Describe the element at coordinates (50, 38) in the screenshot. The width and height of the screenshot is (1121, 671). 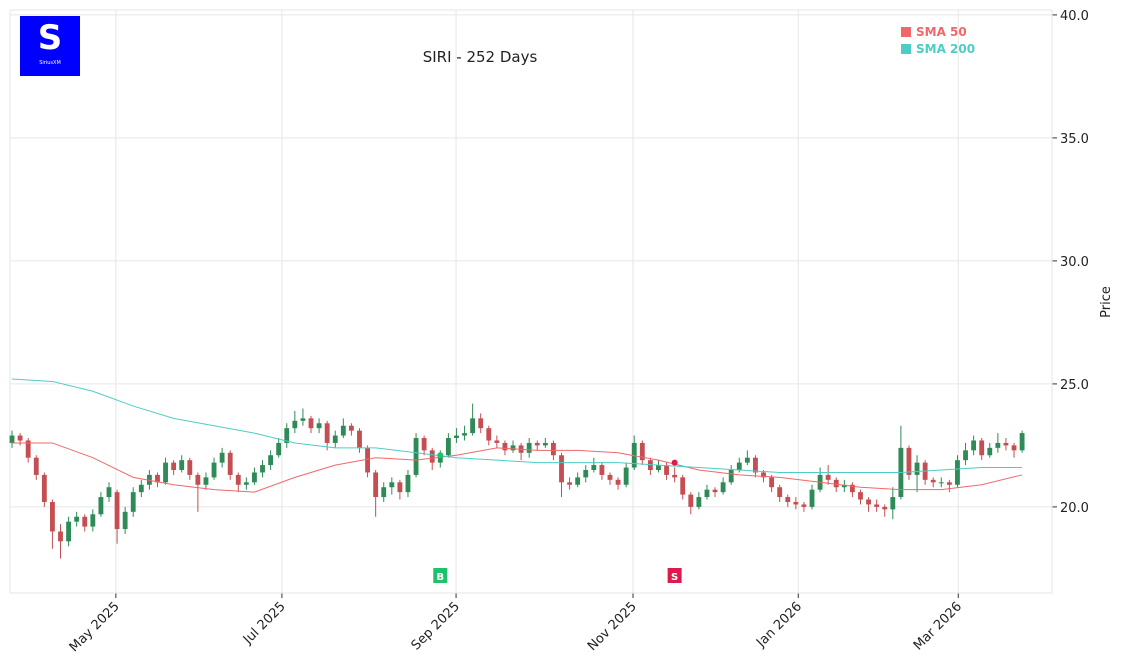
I see `logo-icon: S` at that location.